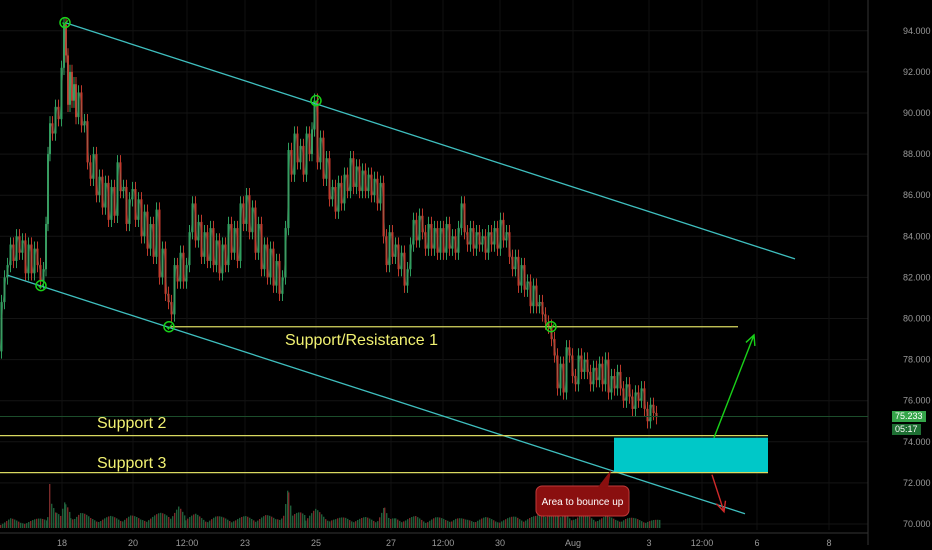  Describe the element at coordinates (648, 543) in the screenshot. I see `x-tick-label: 3` at that location.